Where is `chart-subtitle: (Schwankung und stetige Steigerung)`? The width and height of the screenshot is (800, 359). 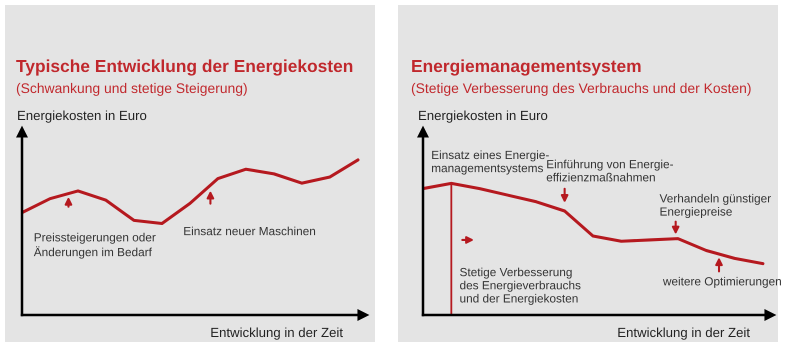 chart-subtitle: (Schwankung und stetige Steigerung) is located at coordinates (131, 89).